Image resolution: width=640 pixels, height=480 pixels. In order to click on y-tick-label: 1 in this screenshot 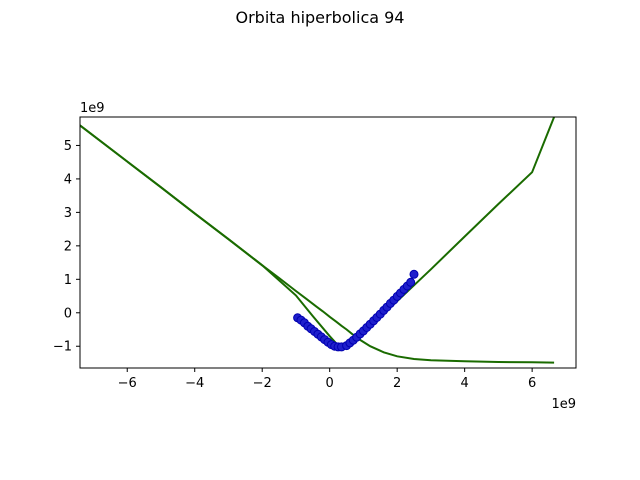, I will do `click(68, 280)`.